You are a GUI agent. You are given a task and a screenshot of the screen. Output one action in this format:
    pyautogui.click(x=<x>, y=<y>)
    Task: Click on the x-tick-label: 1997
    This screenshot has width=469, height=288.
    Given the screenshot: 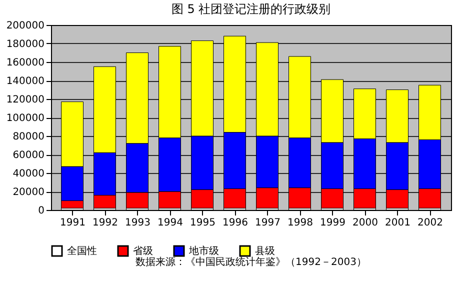 What is the action you would take?
    pyautogui.click(x=267, y=223)
    